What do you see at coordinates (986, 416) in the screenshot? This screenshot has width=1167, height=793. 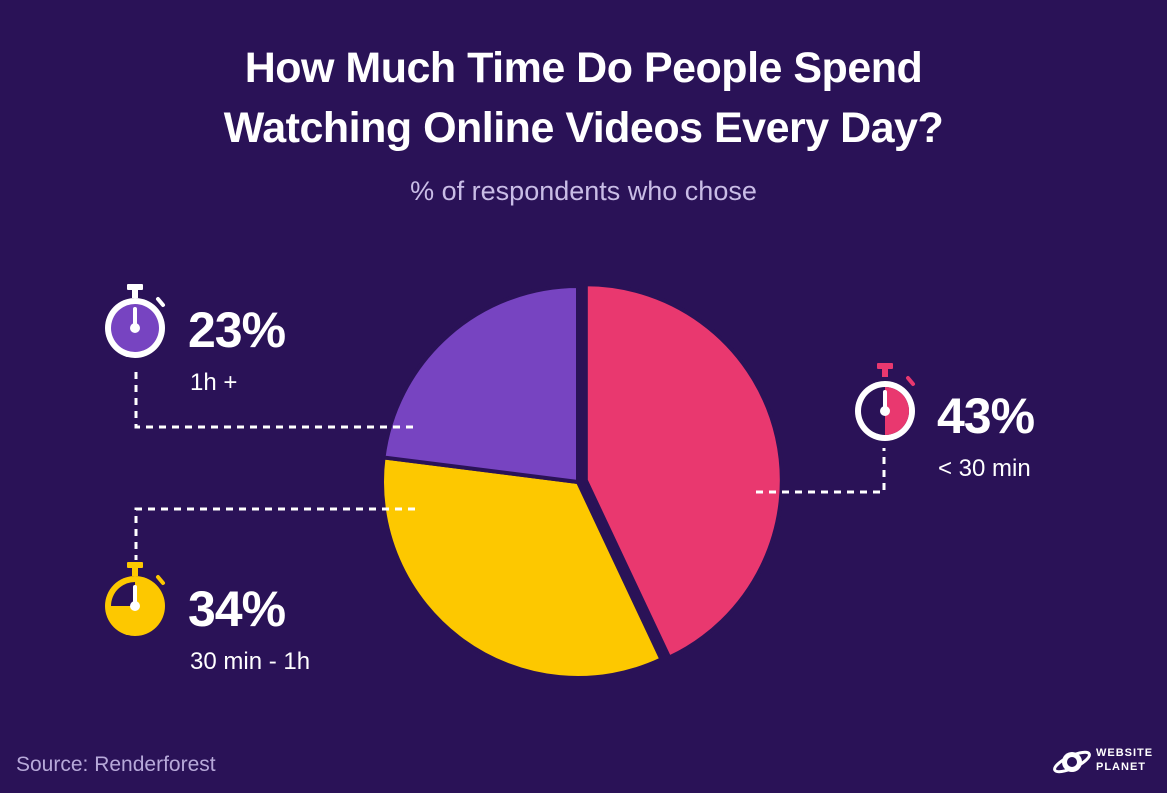 I see `value-label-under-30min: 43%` at bounding box center [986, 416].